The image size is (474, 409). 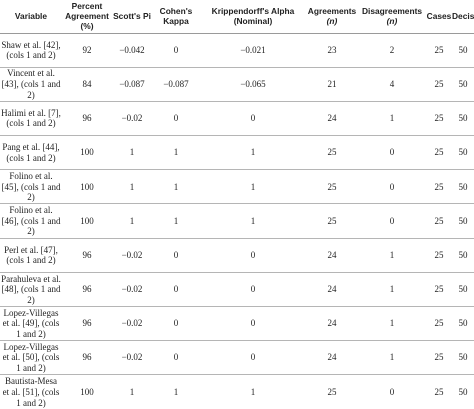 What do you see at coordinates (332, 11) in the screenshot?
I see `header-agreements-label: Agreements` at bounding box center [332, 11].